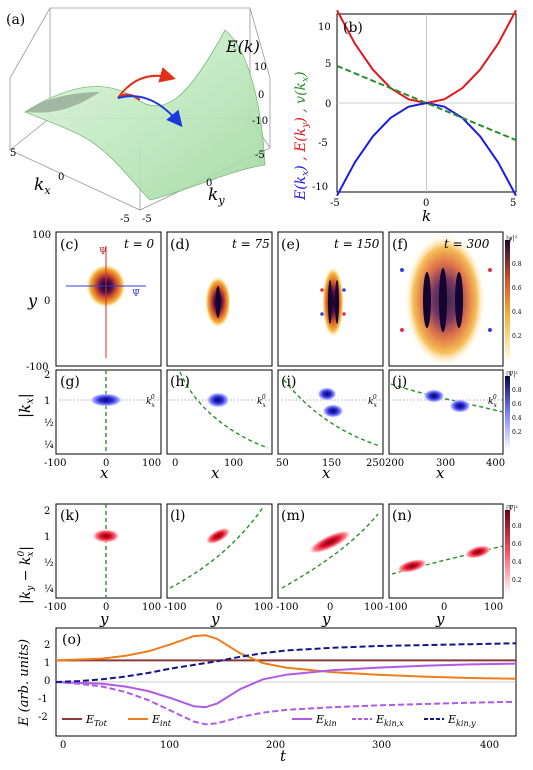  Describe the element at coordinates (233, 463) in the screenshot. I see `panel-h-xtick-1: 100` at that location.